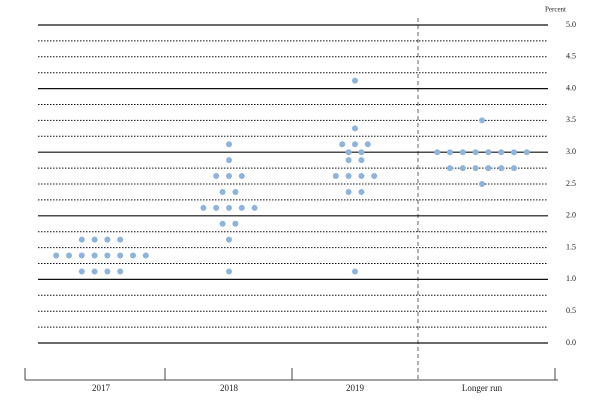 This screenshot has height=400, width=601. What do you see at coordinates (571, 24) in the screenshot?
I see `y-tick-label: 5.0` at bounding box center [571, 24].